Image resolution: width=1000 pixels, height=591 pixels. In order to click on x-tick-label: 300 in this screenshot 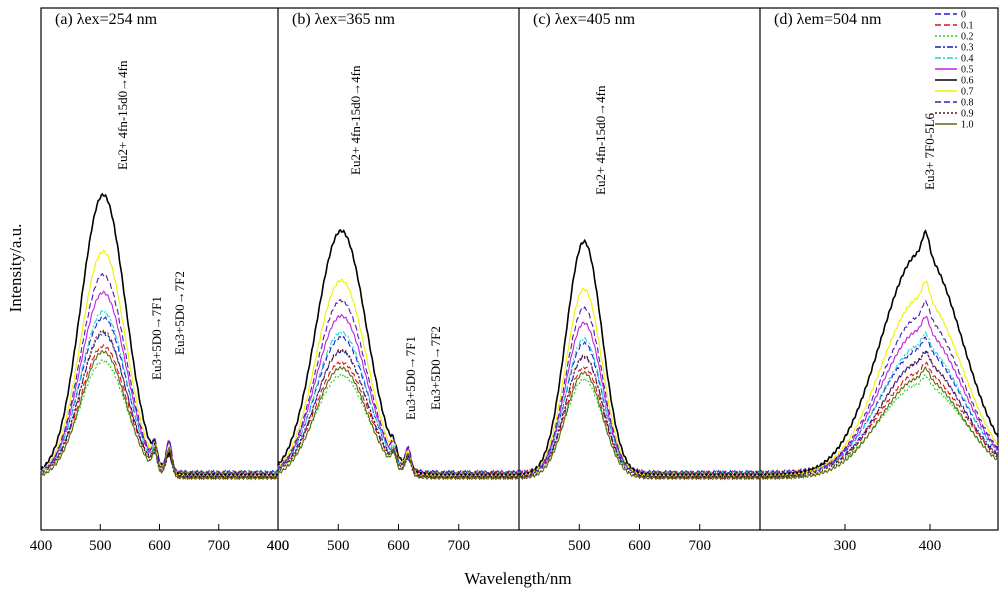, I will do `click(845, 546)`.